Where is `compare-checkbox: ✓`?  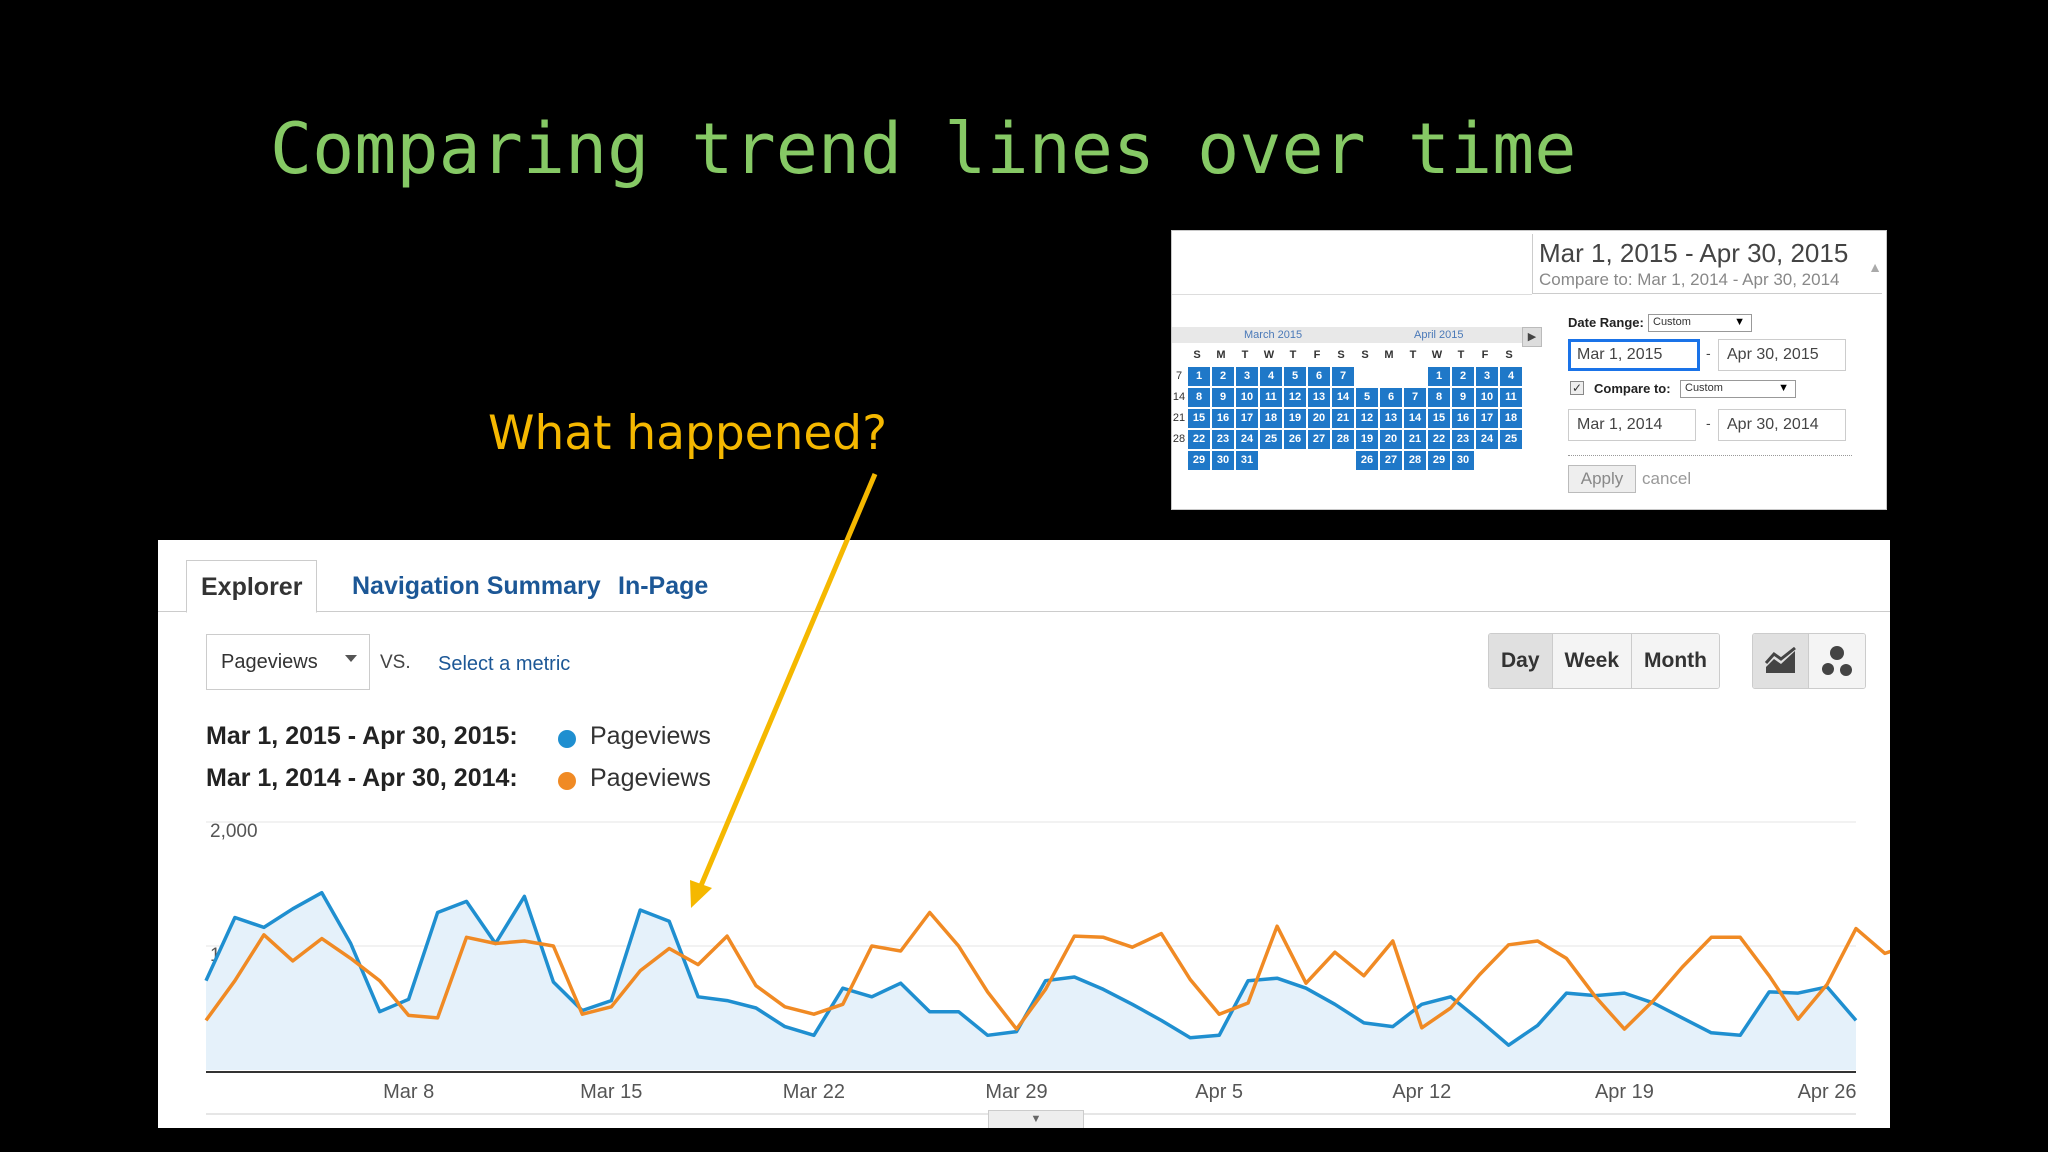 compare-checkbox: ✓ is located at coordinates (1577, 388).